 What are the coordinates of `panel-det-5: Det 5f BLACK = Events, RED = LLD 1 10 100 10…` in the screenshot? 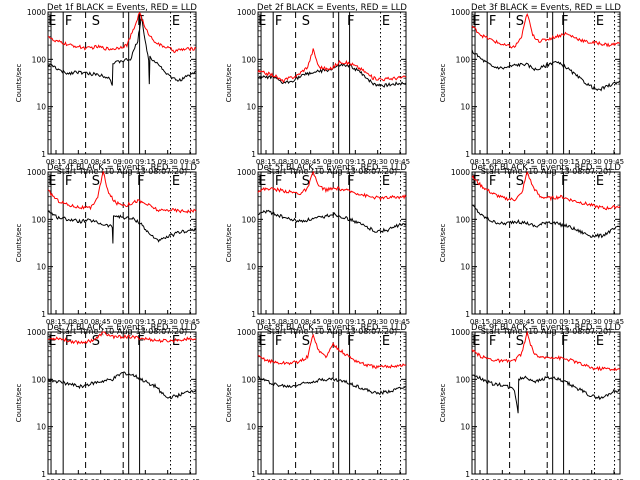 It's located at (317, 249).